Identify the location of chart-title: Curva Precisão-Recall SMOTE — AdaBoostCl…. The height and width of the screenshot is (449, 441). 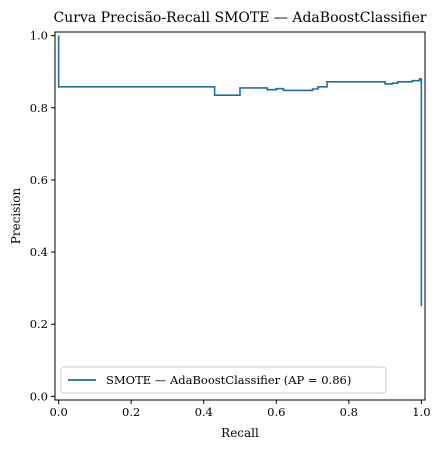
(240, 18).